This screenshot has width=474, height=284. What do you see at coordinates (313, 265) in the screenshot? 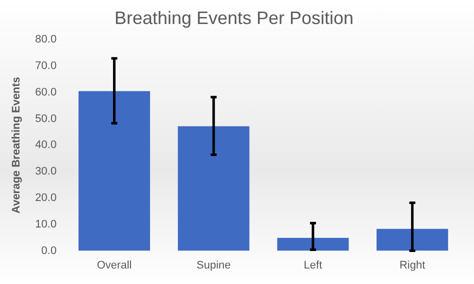
I see `x-tick-label: Left` at bounding box center [313, 265].